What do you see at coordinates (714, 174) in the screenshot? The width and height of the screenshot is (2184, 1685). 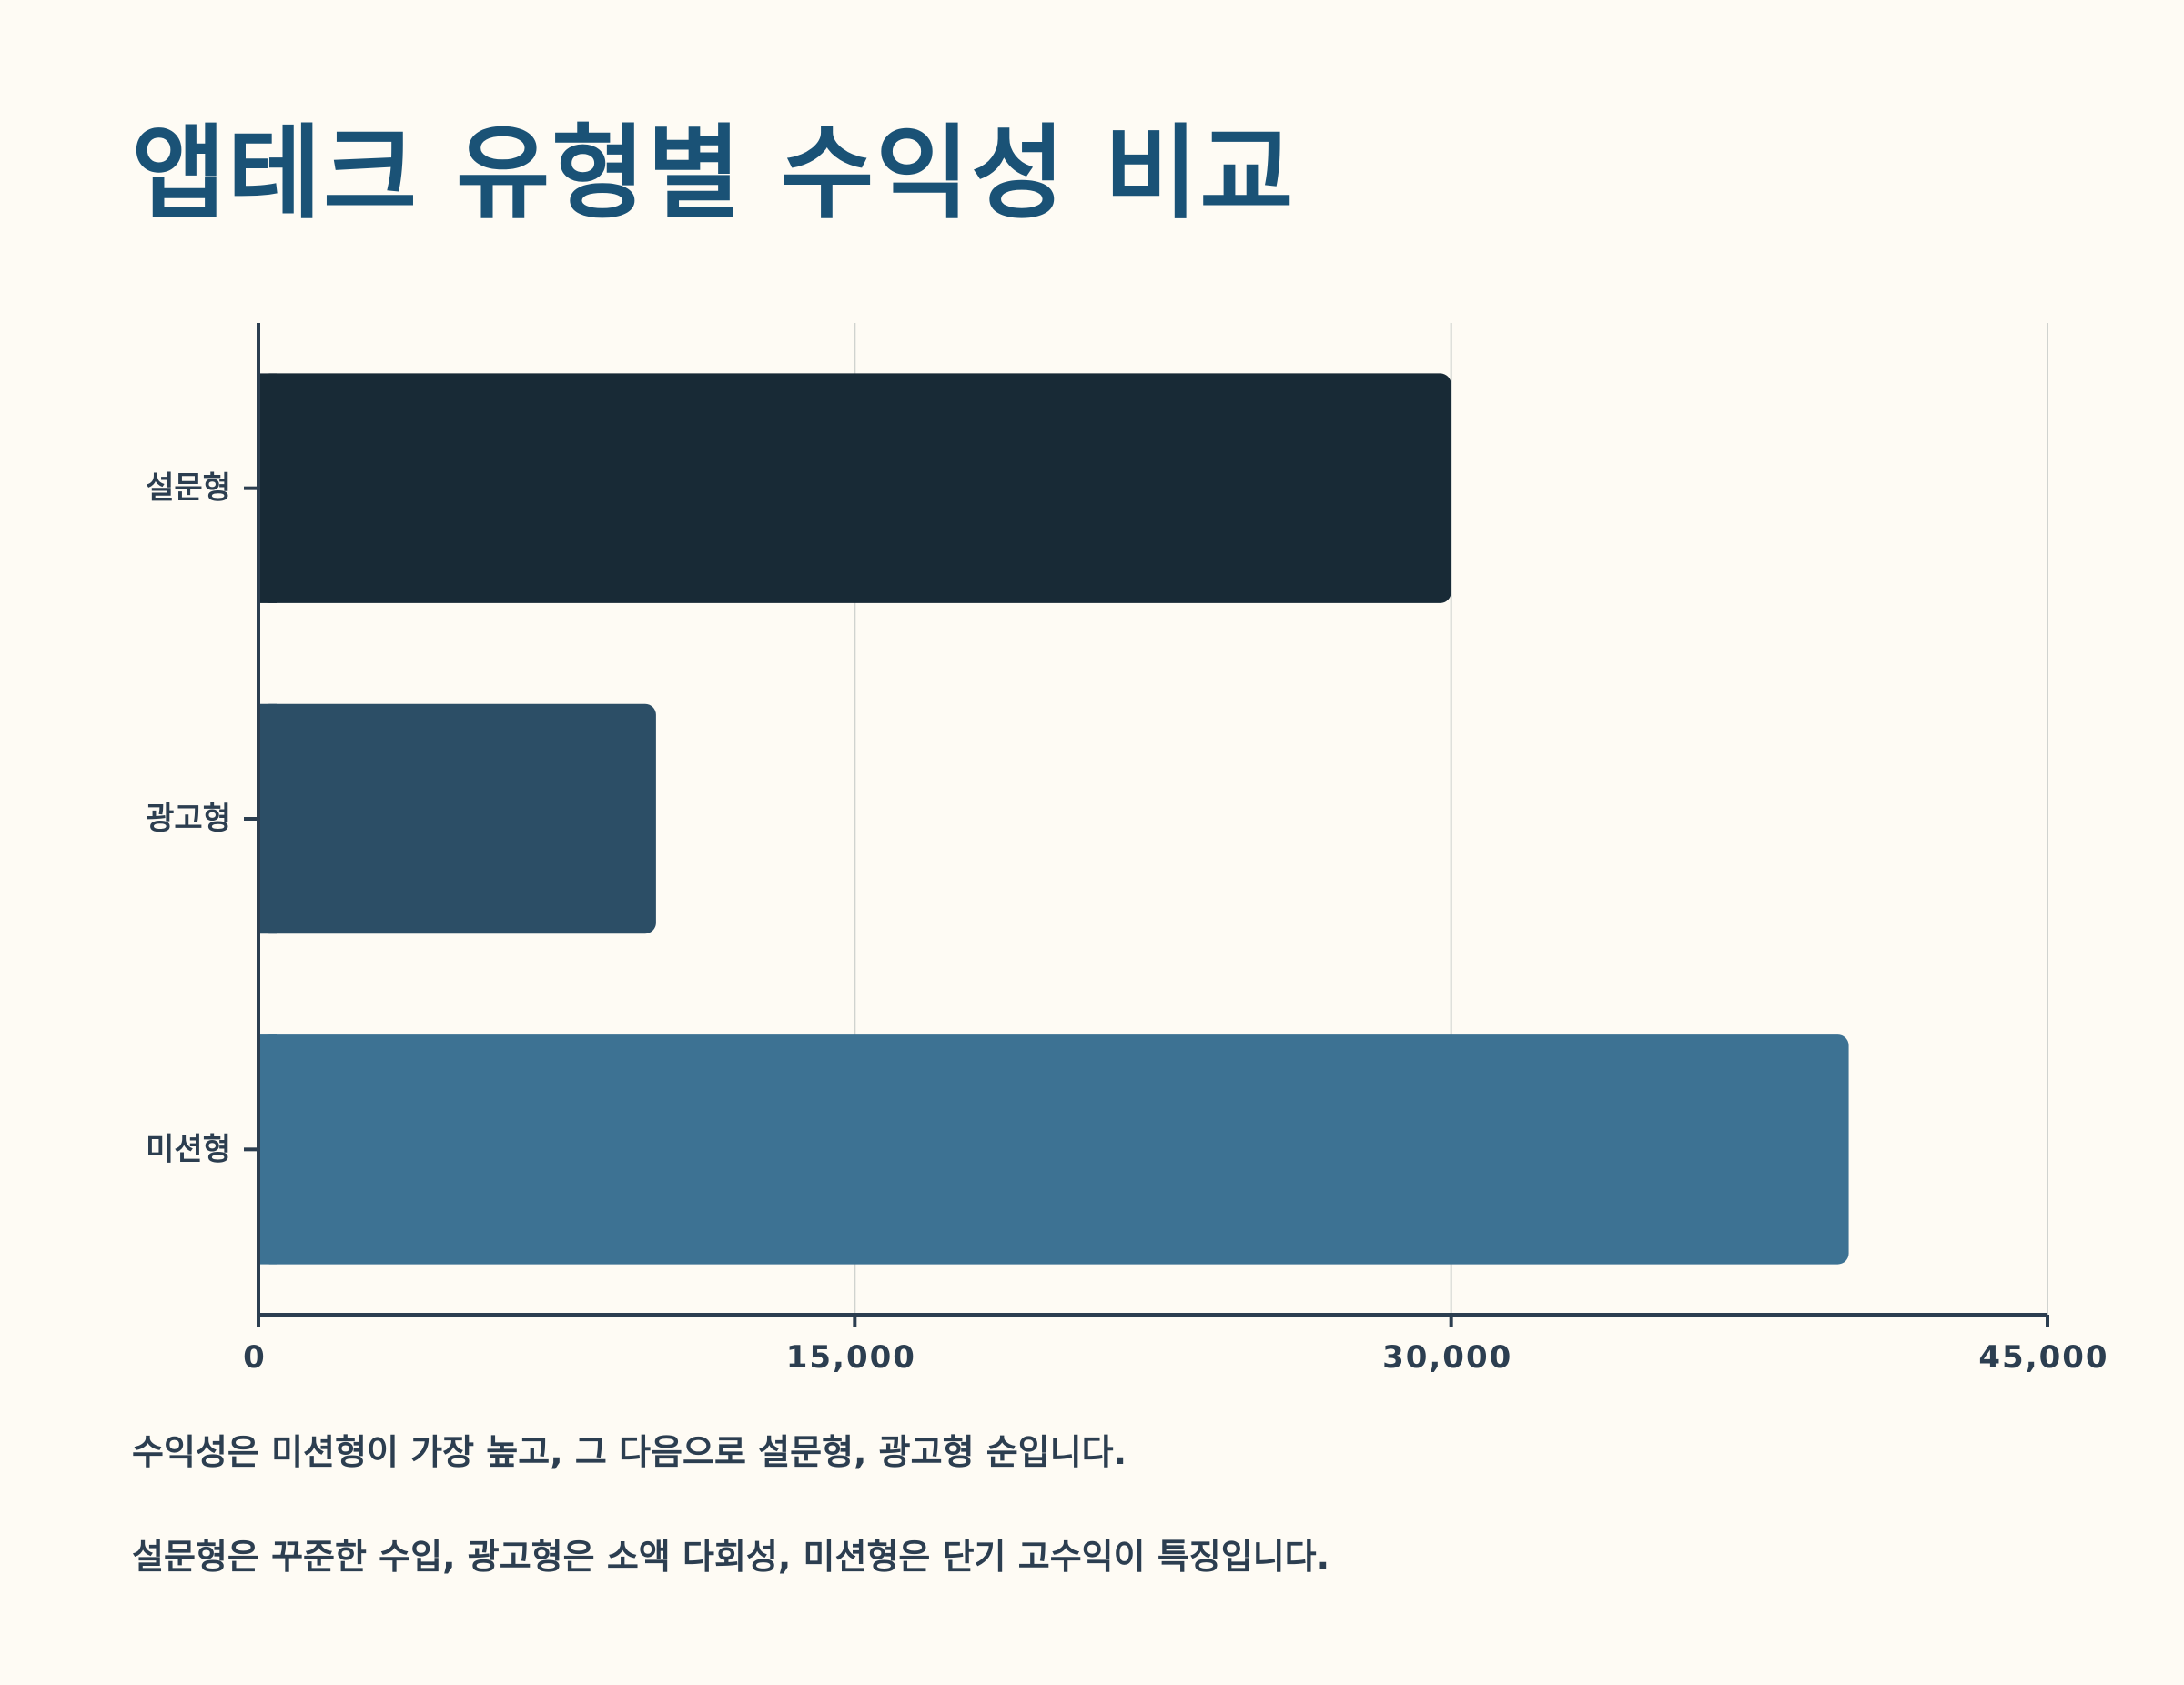 I see `chart-title: 앱테크 유형별 수익성 비교` at bounding box center [714, 174].